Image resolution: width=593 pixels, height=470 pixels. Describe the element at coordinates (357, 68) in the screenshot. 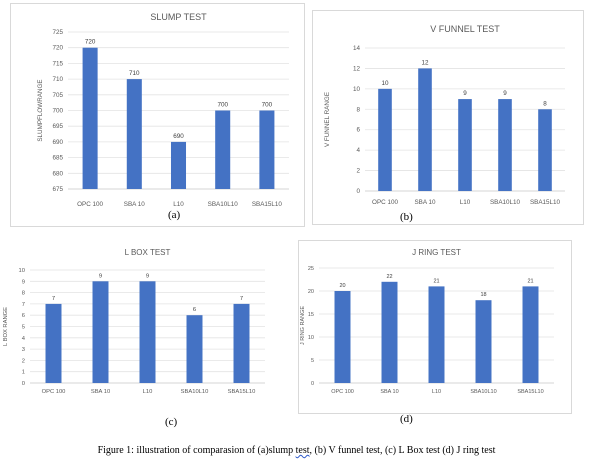

I see `y-tick-label: 12` at that location.